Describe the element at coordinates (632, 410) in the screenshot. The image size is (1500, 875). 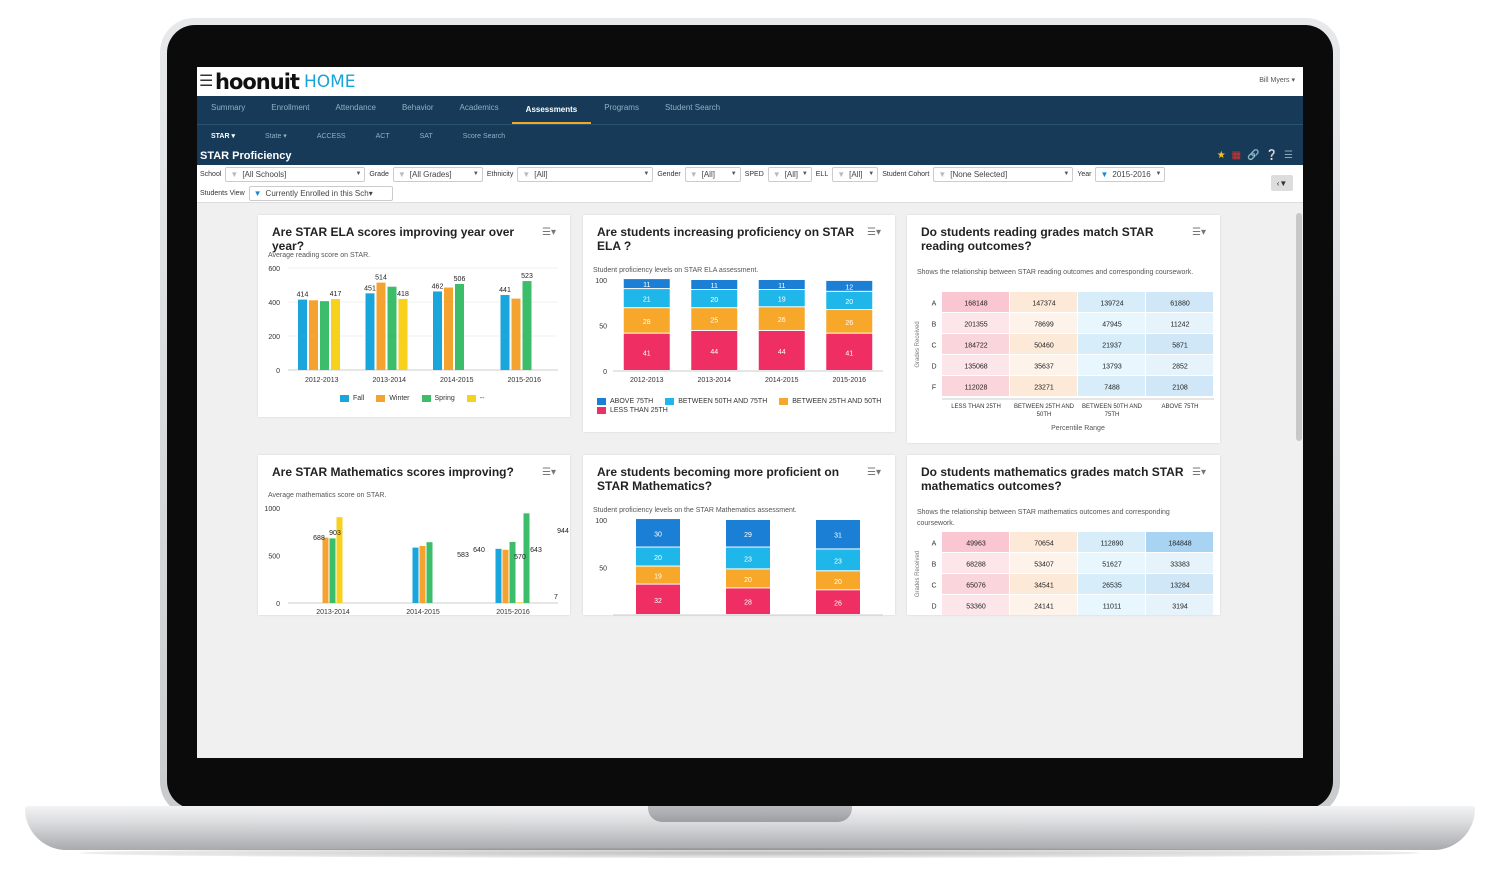
I see `legend-item: LESS THAN 25TH` at that location.